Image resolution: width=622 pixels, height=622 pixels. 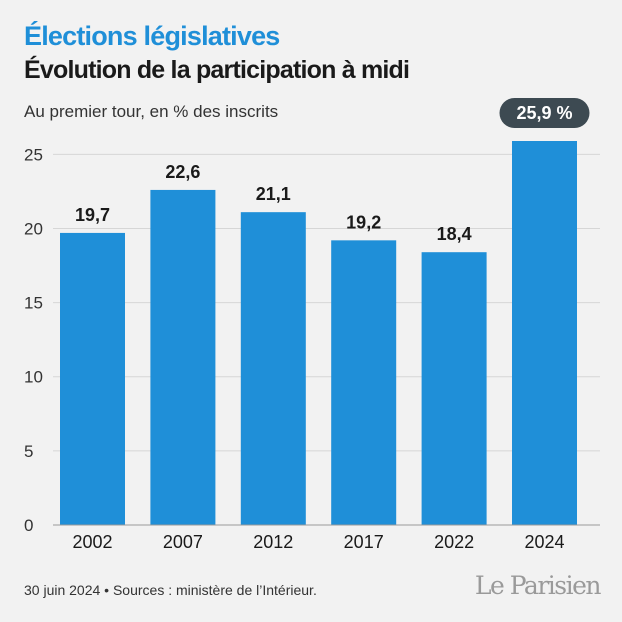 I want to click on y-tick-label: 25, so click(x=33, y=154).